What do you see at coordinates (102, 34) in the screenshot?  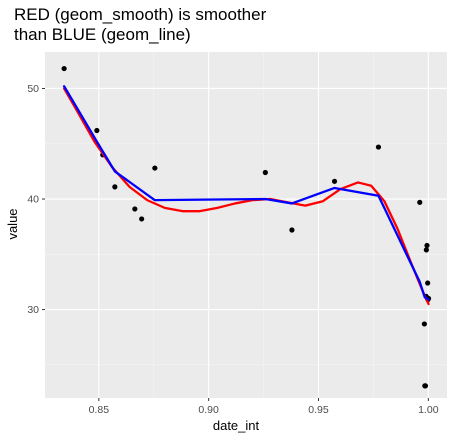 I see `chart-title-line-2: than BLUE (geom_line)` at bounding box center [102, 34].